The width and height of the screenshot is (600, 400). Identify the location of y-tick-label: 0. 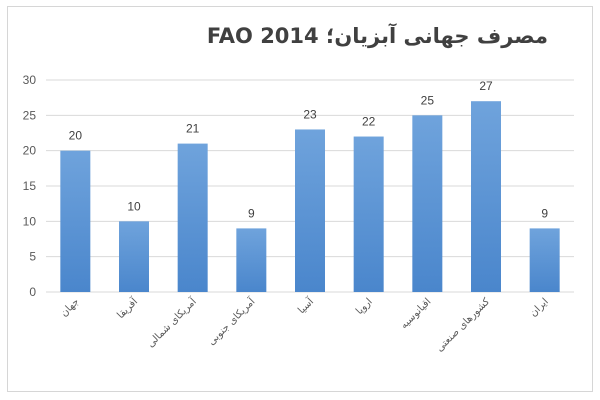
(32, 292).